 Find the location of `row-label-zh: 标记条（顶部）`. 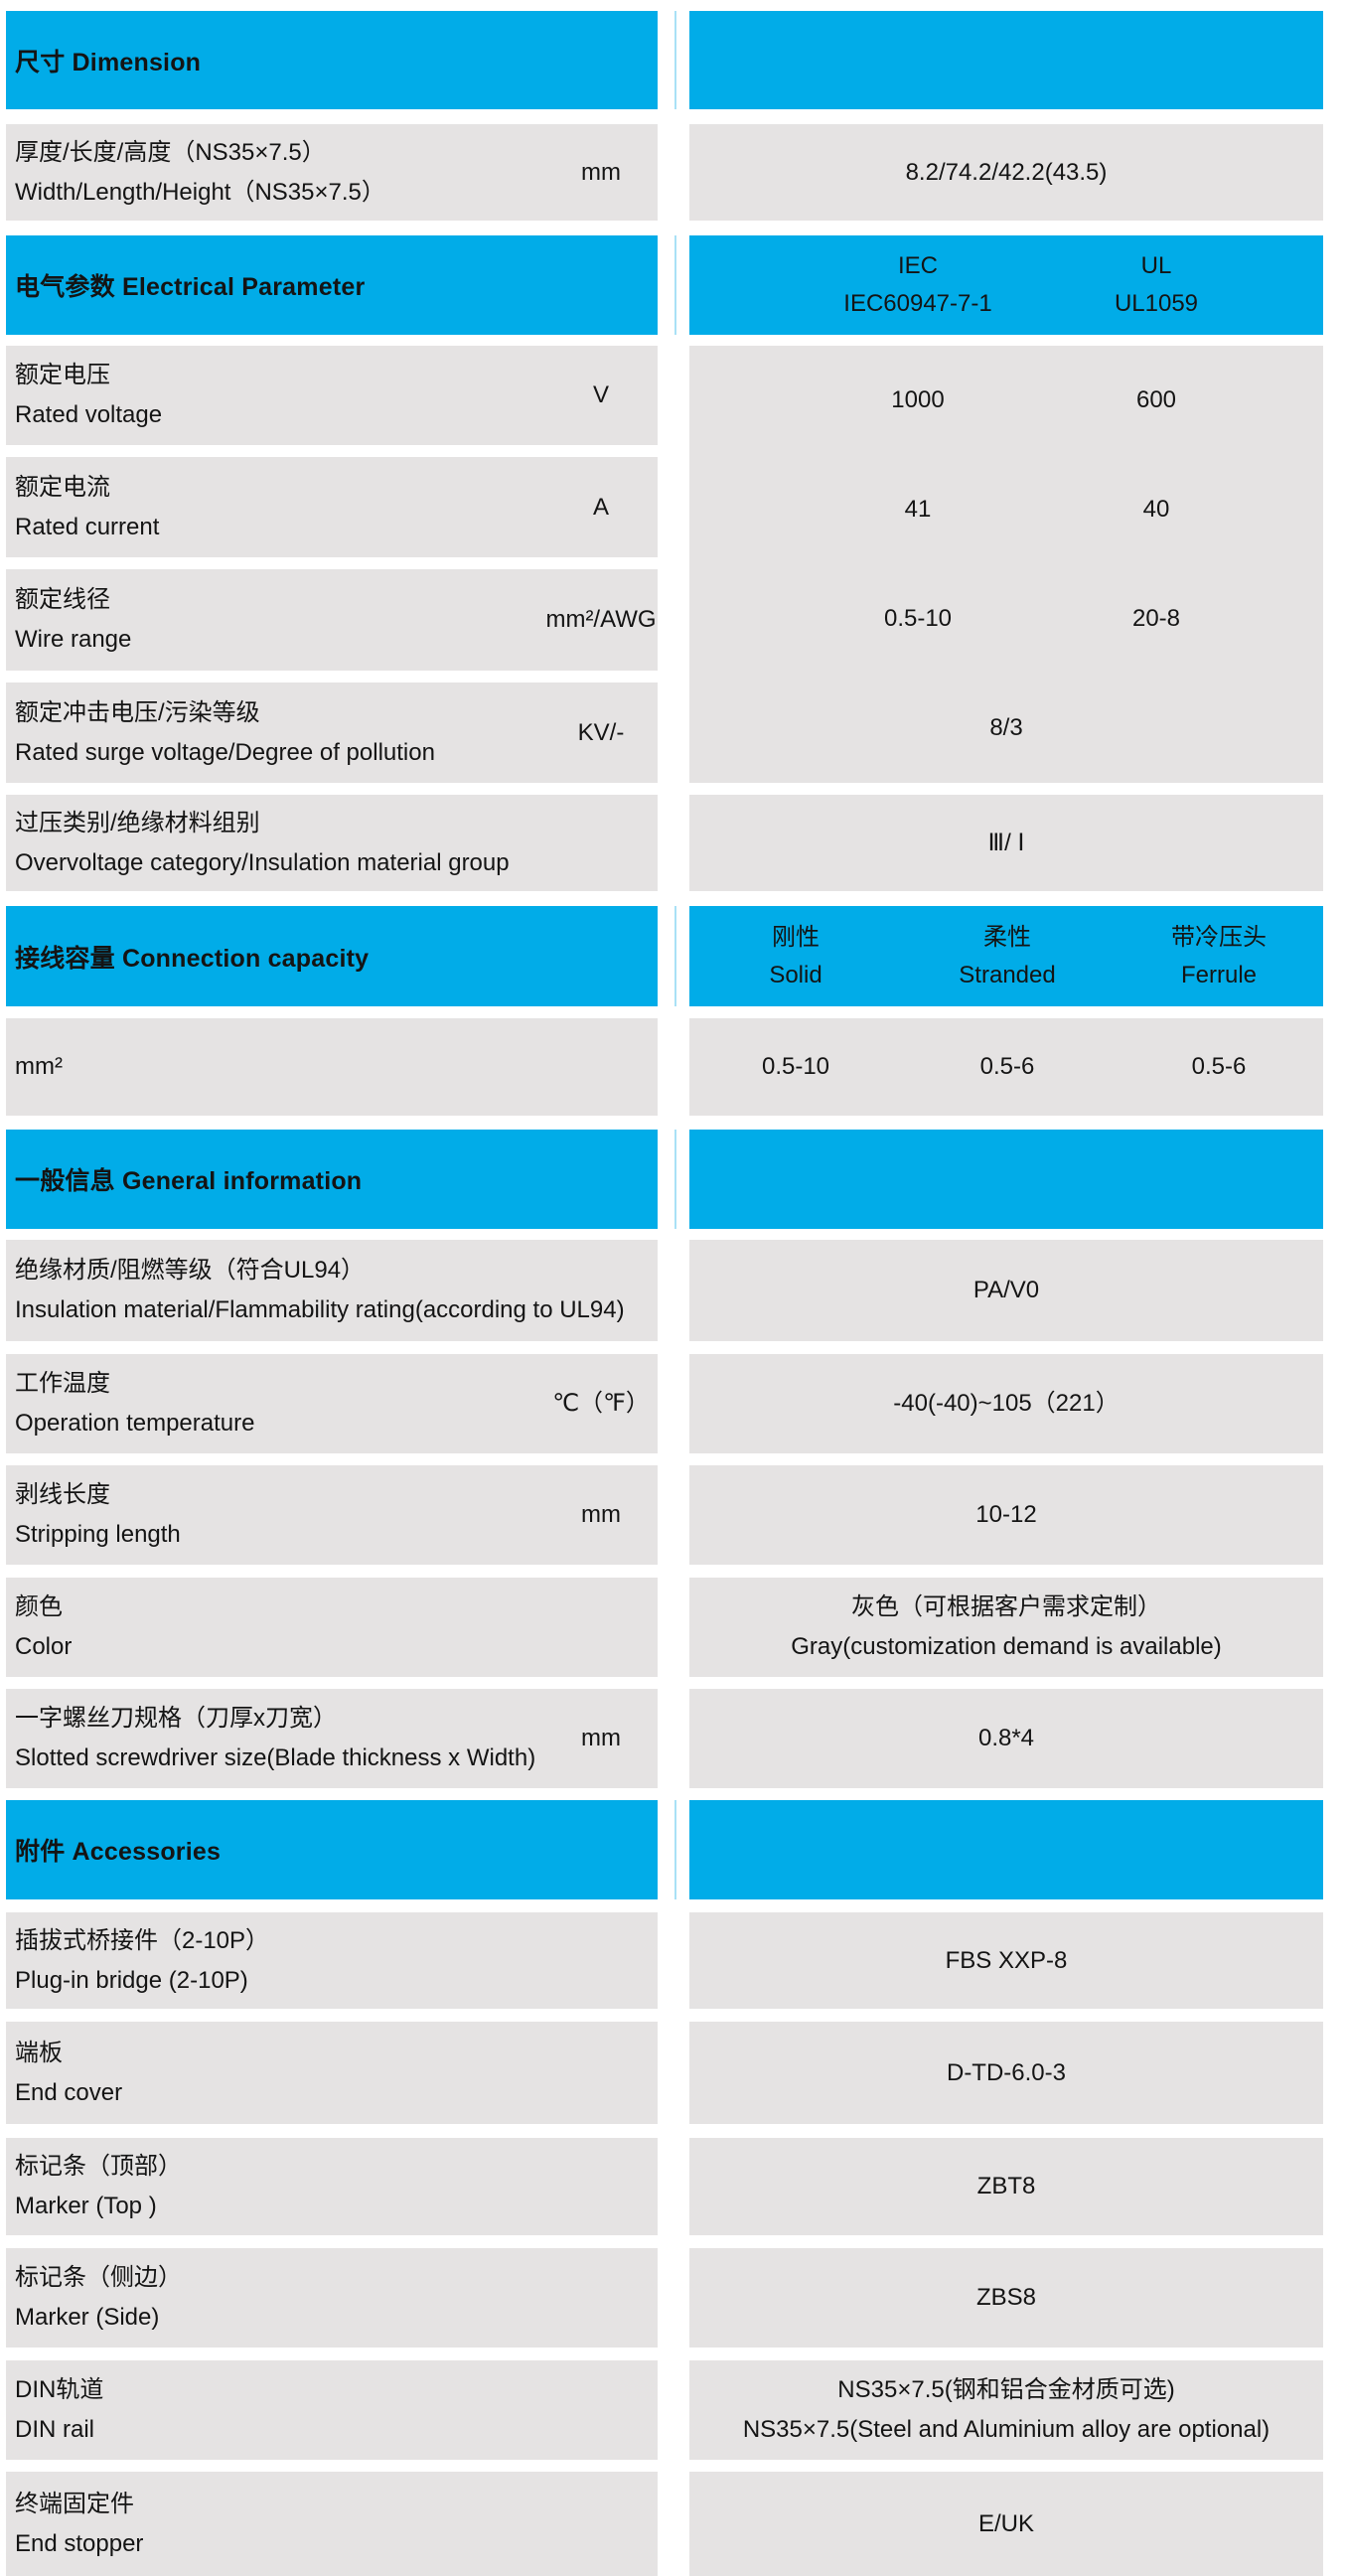

row-label-zh: 标记条（顶部） is located at coordinates (98, 2166).